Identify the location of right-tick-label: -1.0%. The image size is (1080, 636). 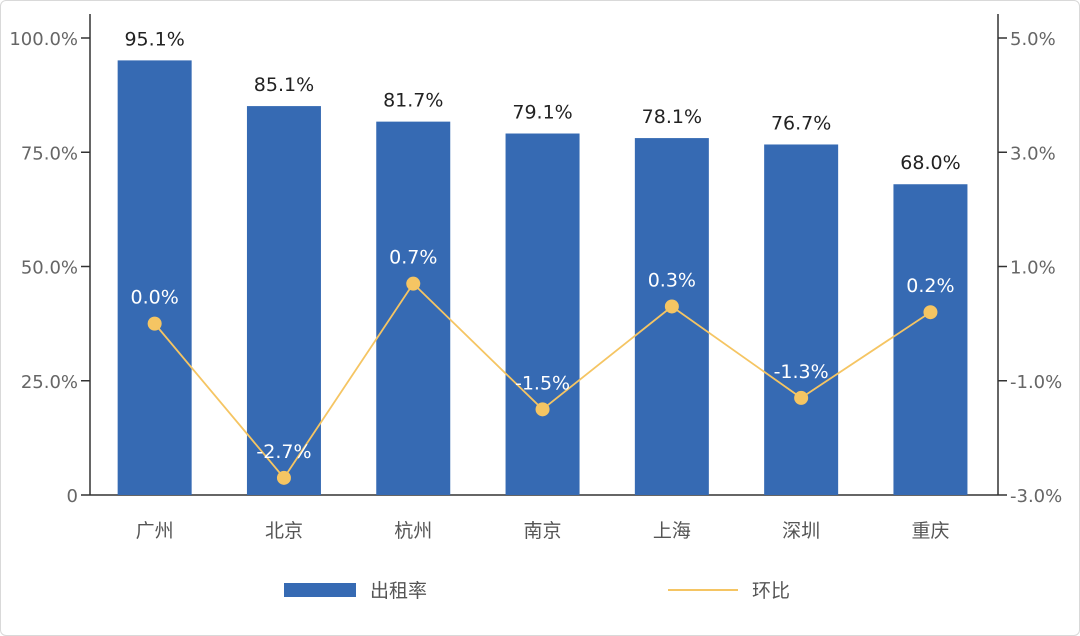
(1036, 382).